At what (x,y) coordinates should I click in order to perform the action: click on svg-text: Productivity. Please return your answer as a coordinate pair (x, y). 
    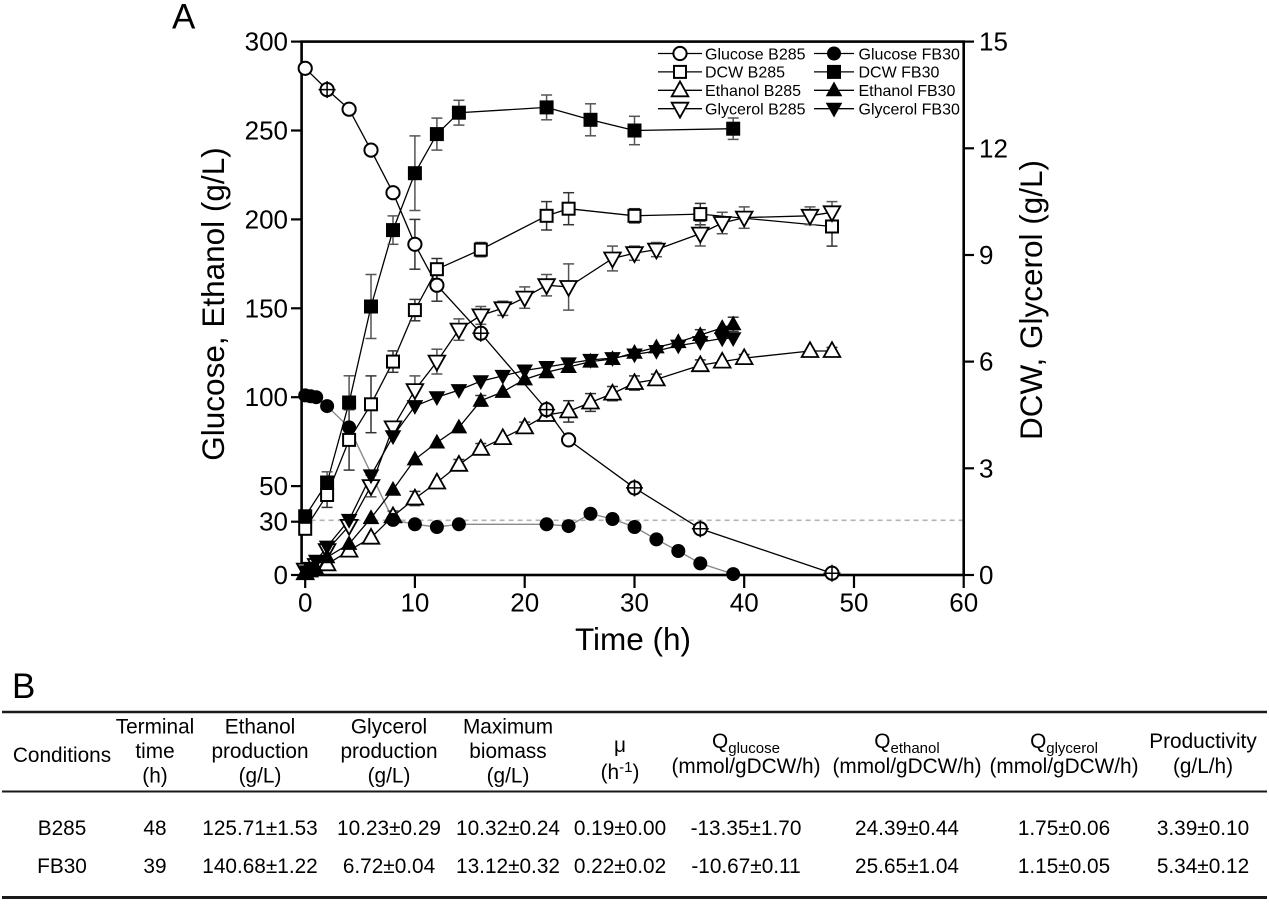
    Looking at the image, I should click on (1203, 741).